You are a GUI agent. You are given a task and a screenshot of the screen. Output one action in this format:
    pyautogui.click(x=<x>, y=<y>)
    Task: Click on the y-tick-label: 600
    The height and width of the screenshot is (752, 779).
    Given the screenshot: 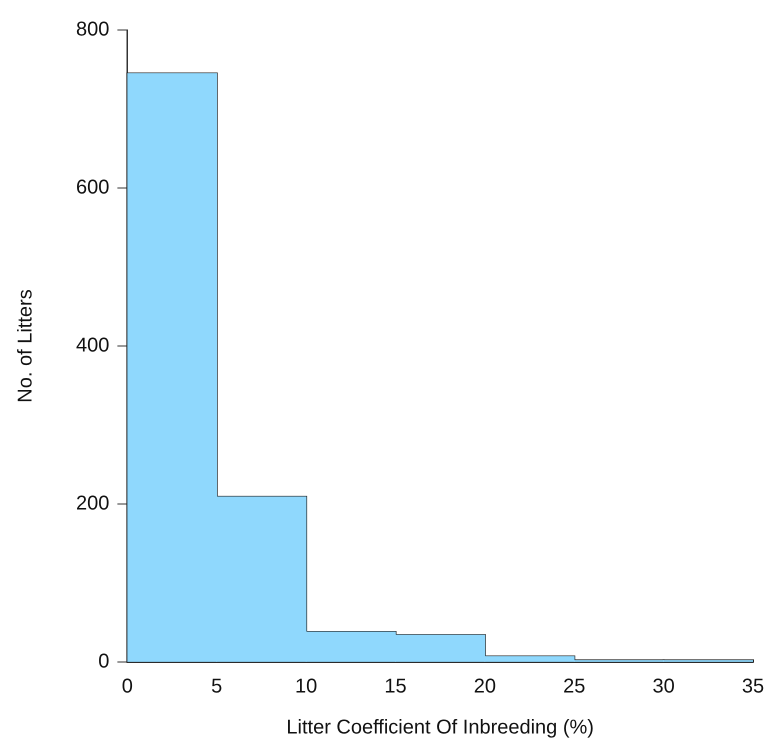 What is the action you would take?
    pyautogui.click(x=93, y=187)
    